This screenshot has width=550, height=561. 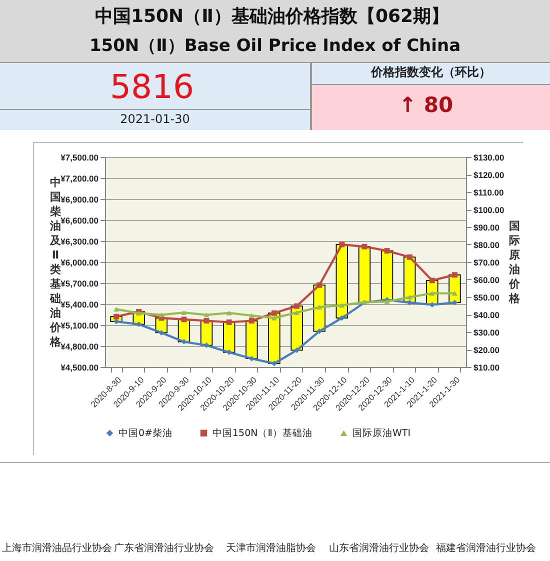 What do you see at coordinates (514, 262) in the screenshot?
I see `y2-axis-title: 国际原油价格` at bounding box center [514, 262].